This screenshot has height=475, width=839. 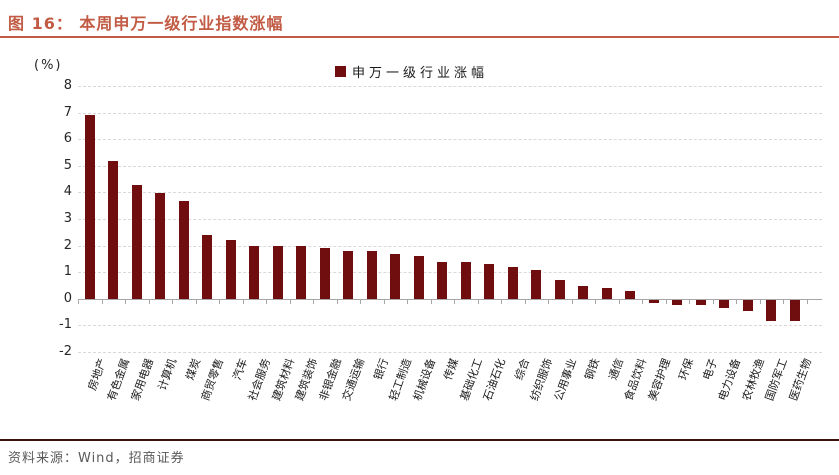 I want to click on y-axis-tick-label: -2, so click(x=65, y=351).